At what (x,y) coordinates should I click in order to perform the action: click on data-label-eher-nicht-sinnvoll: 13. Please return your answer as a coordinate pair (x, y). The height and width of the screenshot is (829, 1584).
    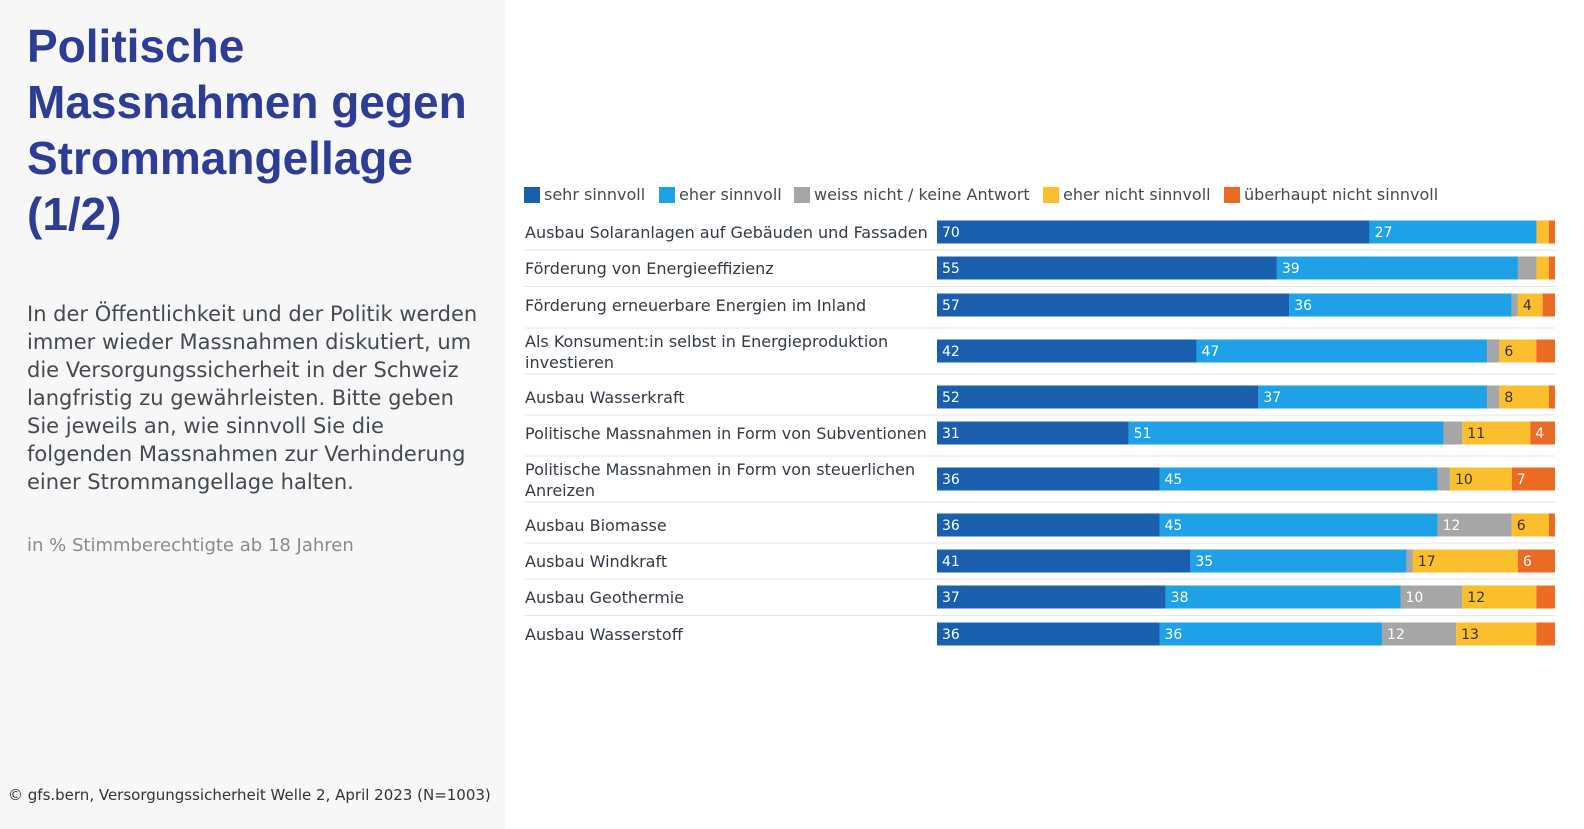
    Looking at the image, I should click on (1470, 635).